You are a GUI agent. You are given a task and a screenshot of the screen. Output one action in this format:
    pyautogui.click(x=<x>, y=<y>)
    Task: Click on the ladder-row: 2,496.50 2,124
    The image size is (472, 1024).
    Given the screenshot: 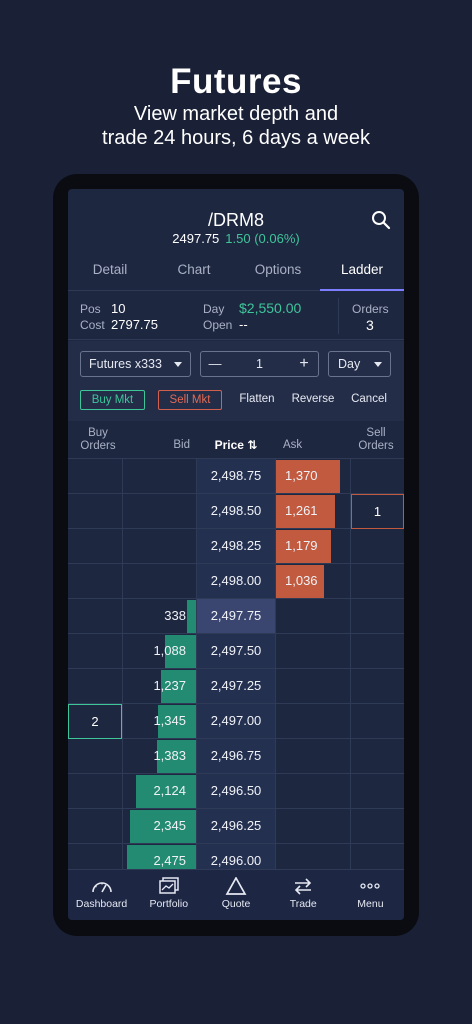 What is the action you would take?
    pyautogui.click(x=236, y=791)
    